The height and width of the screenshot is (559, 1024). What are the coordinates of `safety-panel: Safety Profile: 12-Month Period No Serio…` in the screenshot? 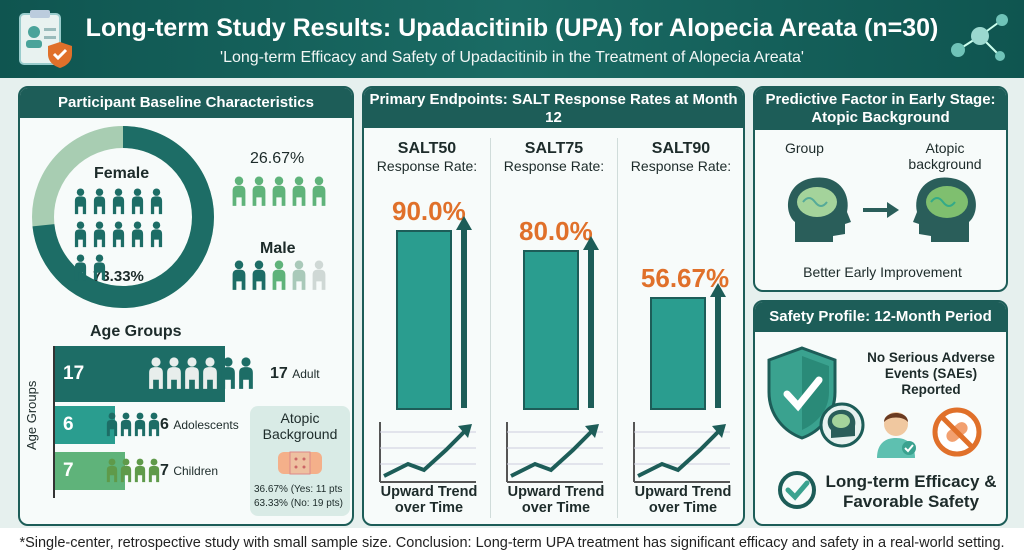 It's located at (880, 413).